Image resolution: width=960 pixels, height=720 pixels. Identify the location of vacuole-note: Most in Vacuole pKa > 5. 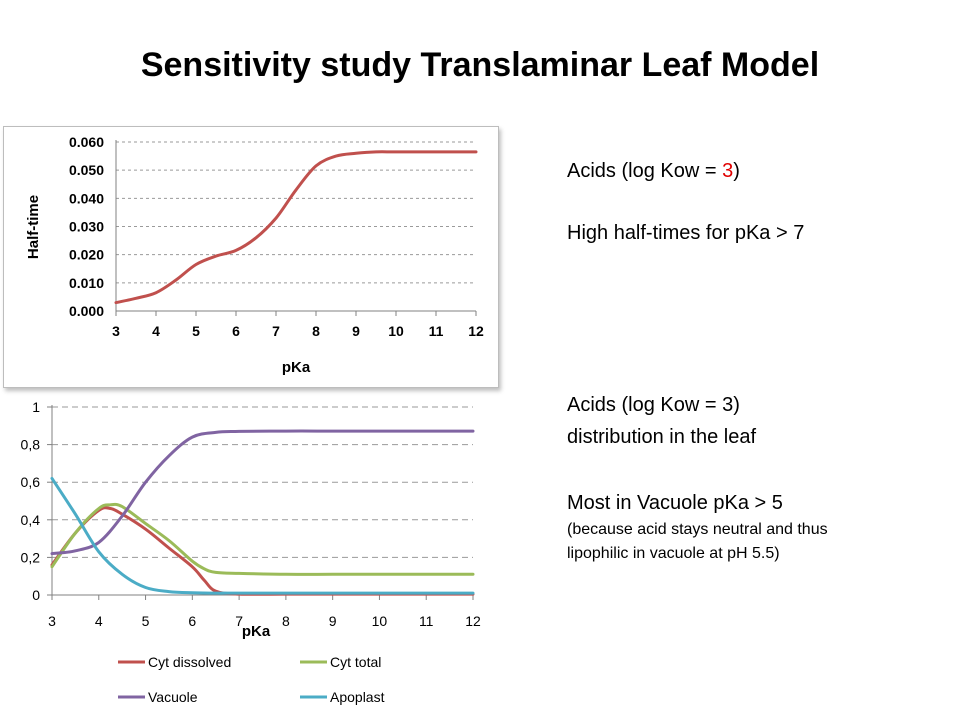
(675, 503).